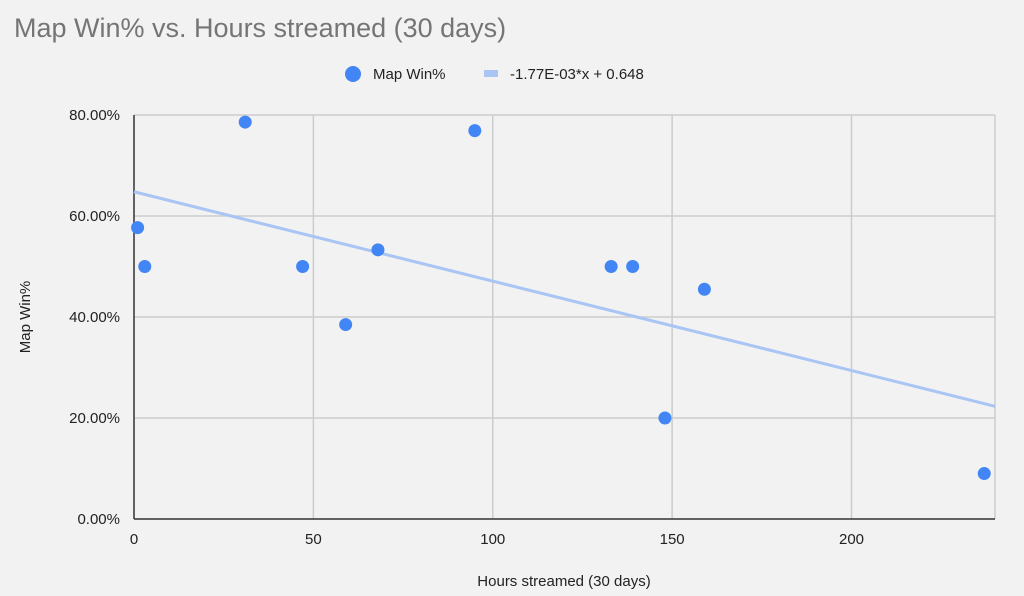 The image size is (1024, 596). What do you see at coordinates (491, 73) in the screenshot?
I see `legend-marker-trendline` at bounding box center [491, 73].